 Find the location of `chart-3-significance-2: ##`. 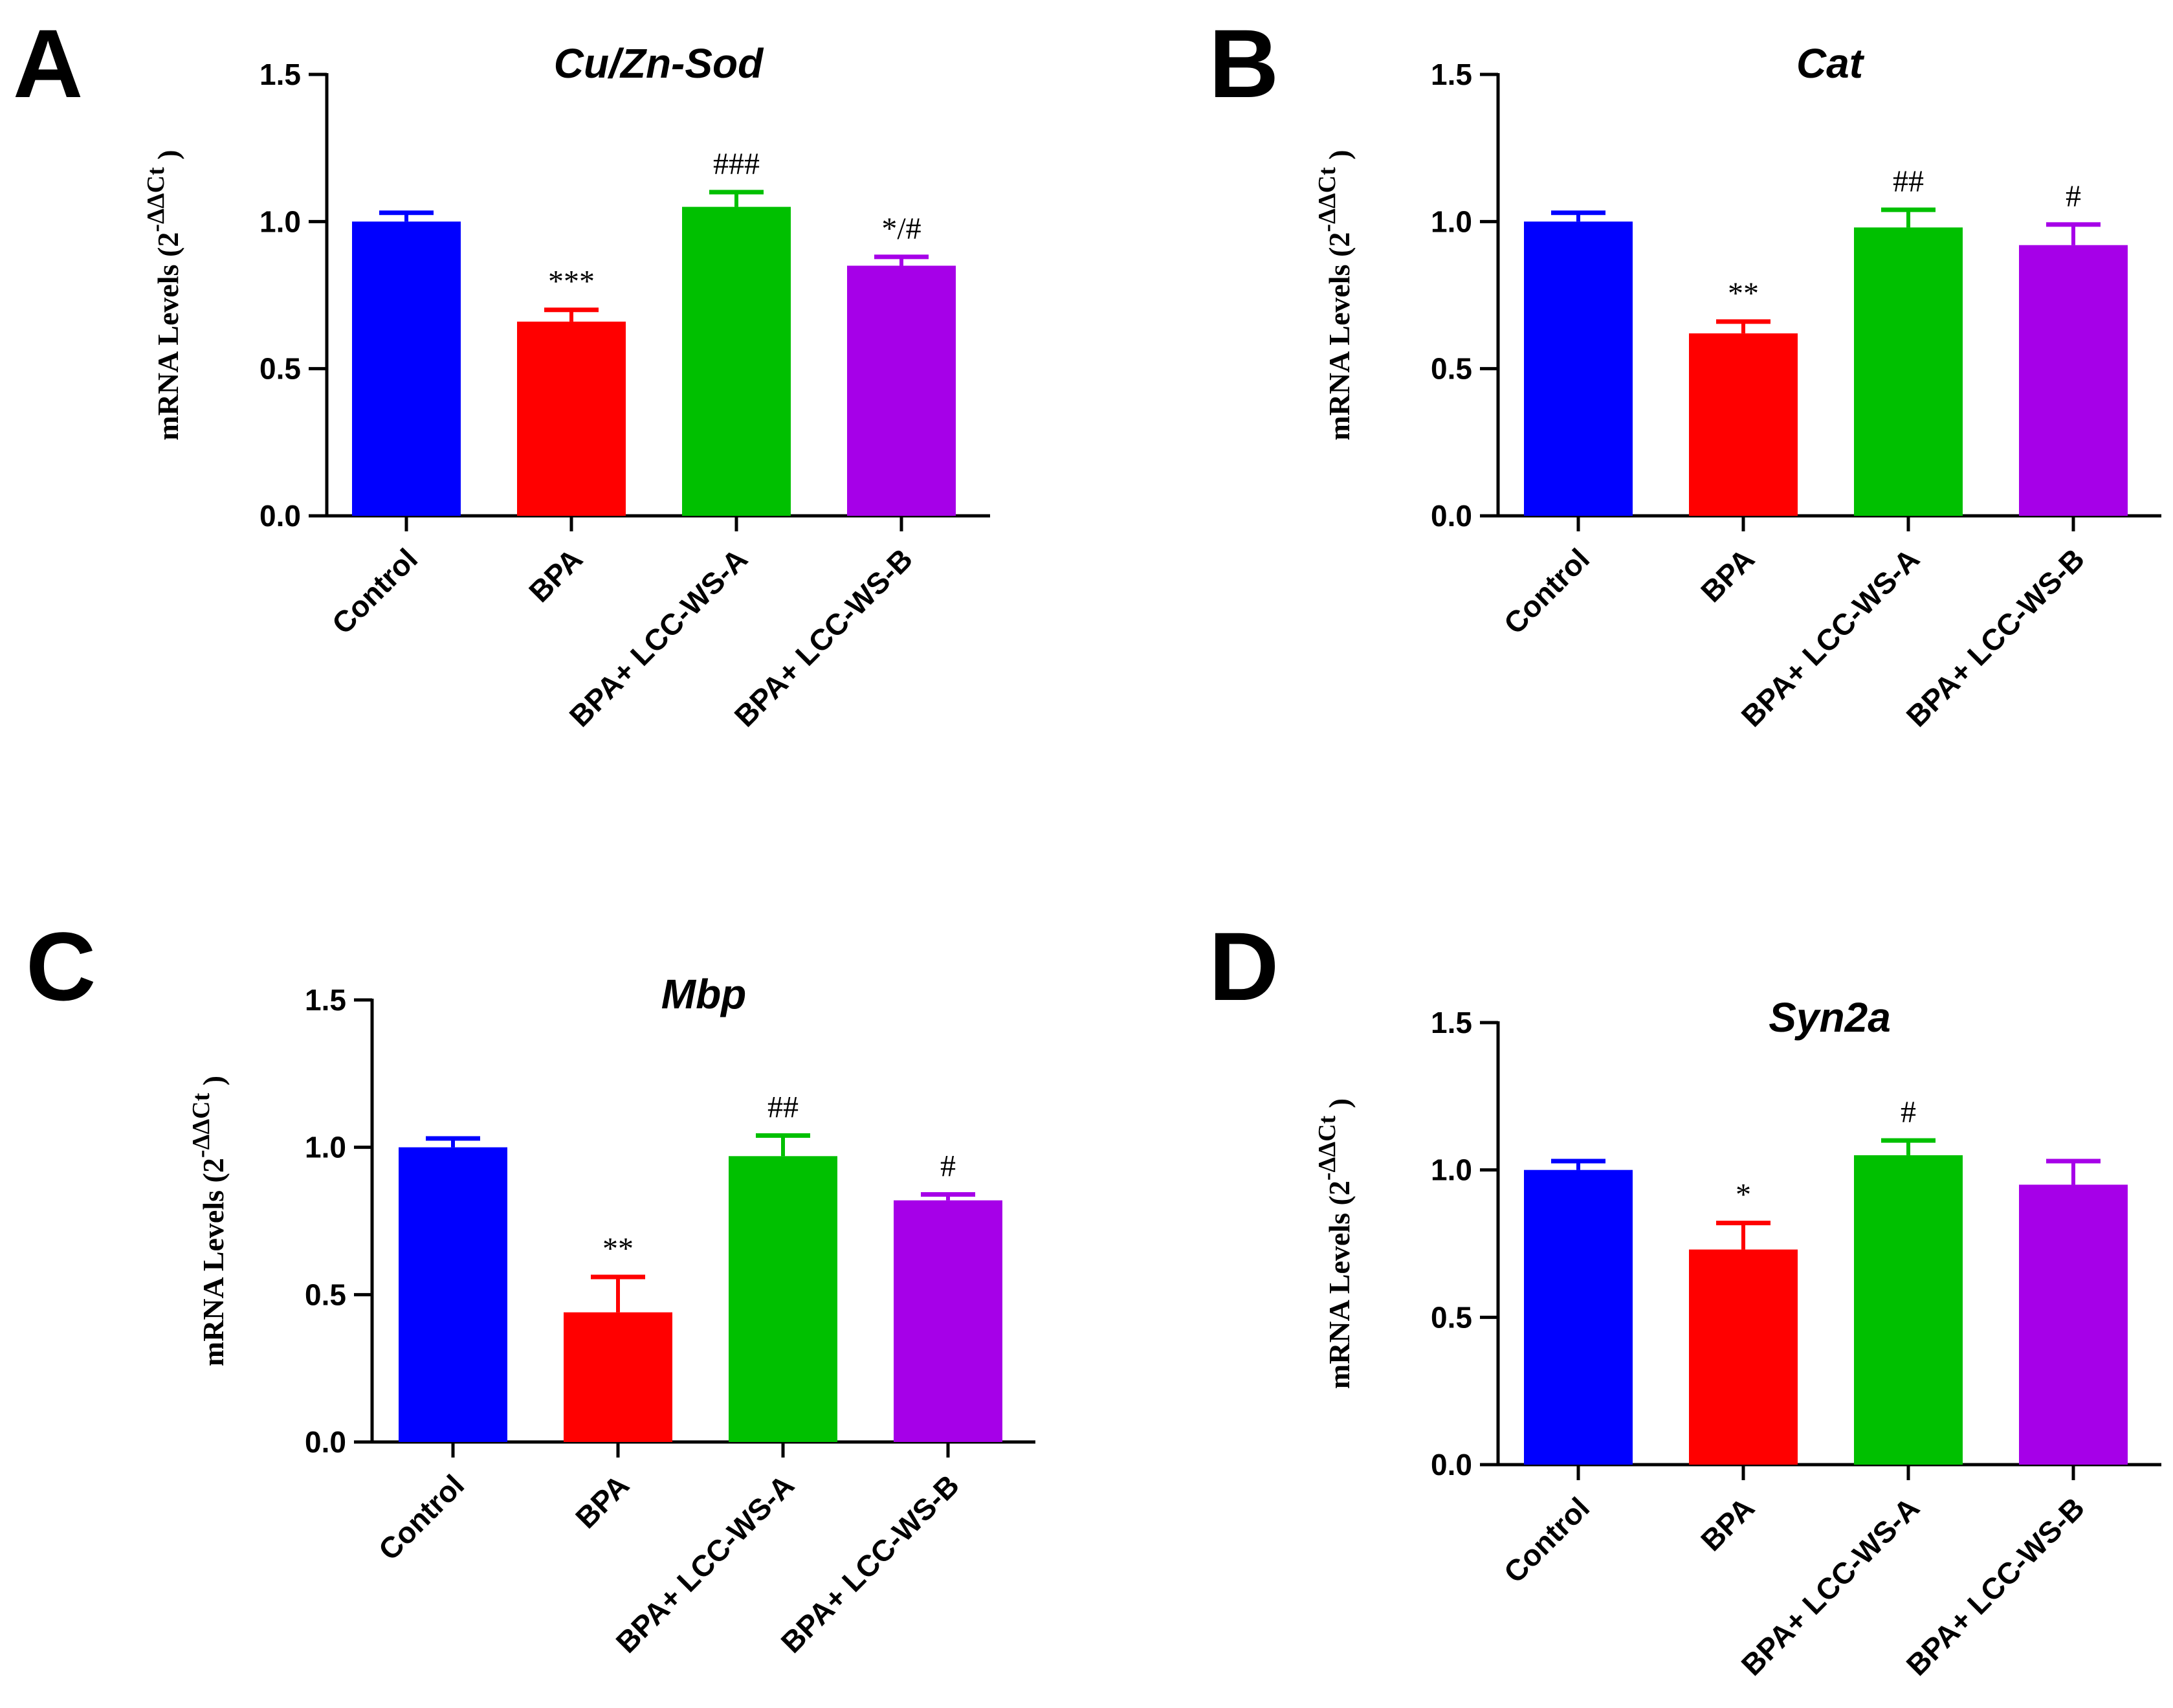

chart-3-significance-2: ## is located at coordinates (783, 1107).